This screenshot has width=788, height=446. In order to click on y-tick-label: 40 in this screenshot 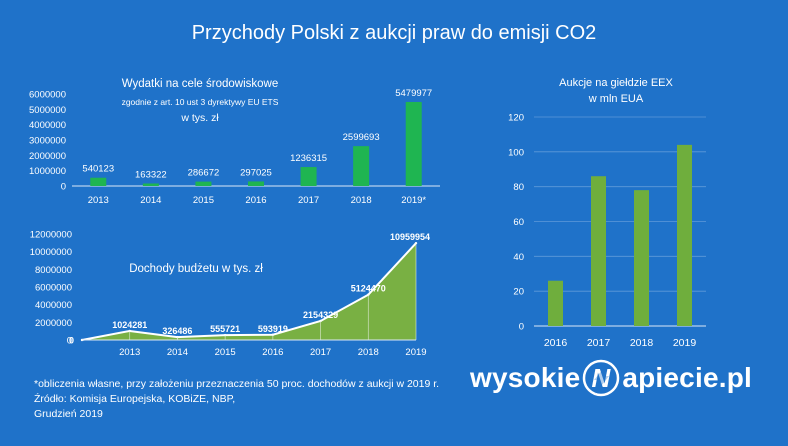, I will do `click(518, 257)`.